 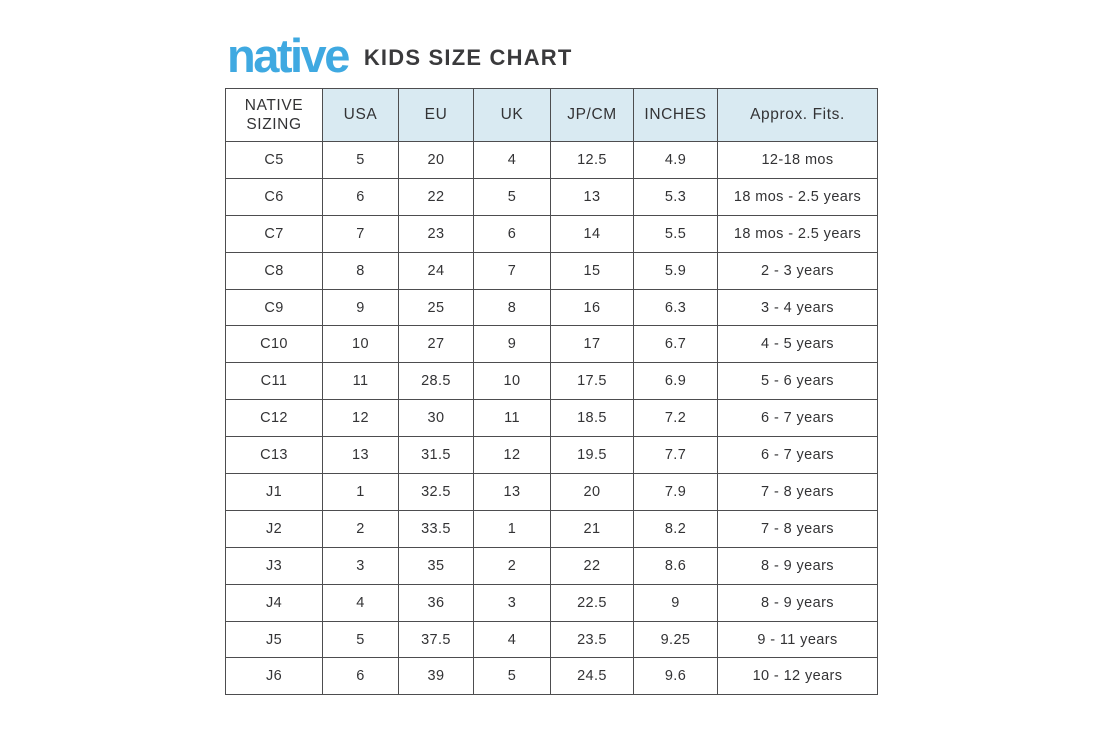 What do you see at coordinates (436, 115) in the screenshot?
I see `column-header: EU` at bounding box center [436, 115].